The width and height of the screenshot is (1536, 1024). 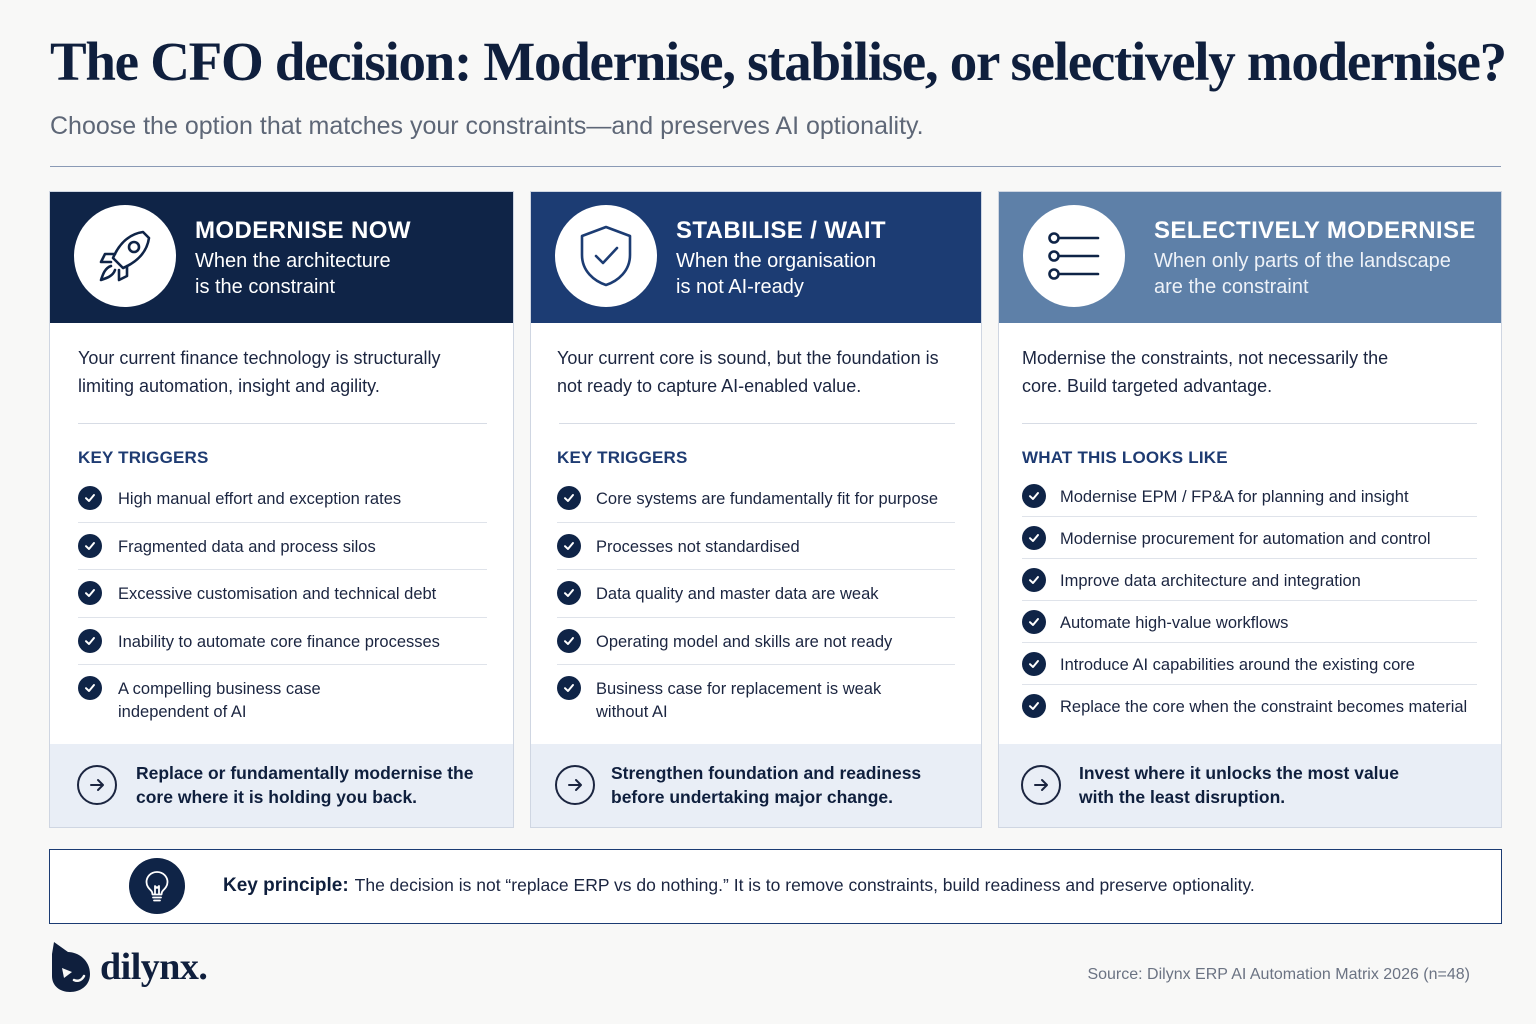 I want to click on list-item: Fragmented data and process silos, so click(x=282, y=546).